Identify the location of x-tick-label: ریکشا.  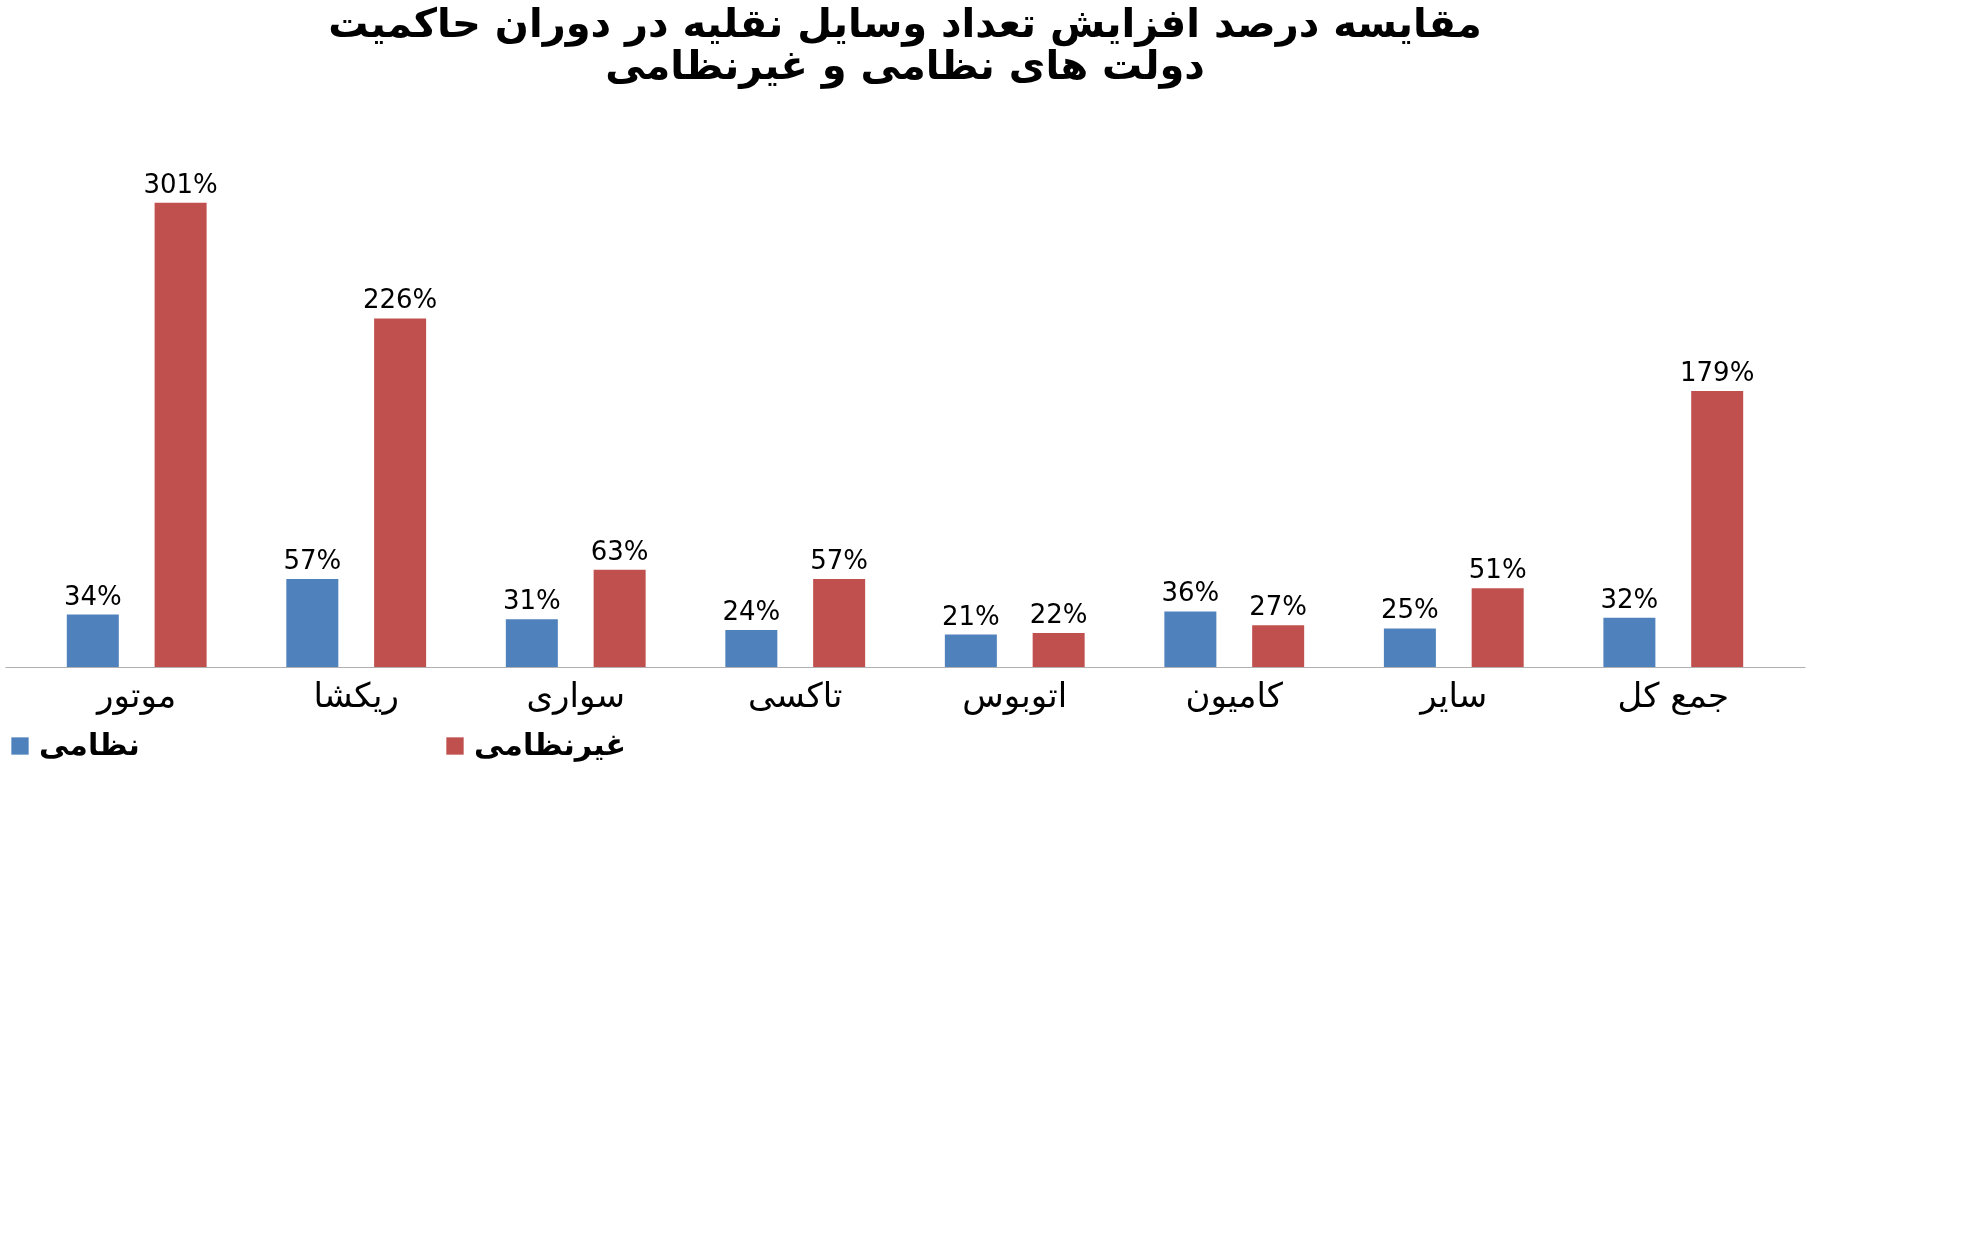
(356, 694).